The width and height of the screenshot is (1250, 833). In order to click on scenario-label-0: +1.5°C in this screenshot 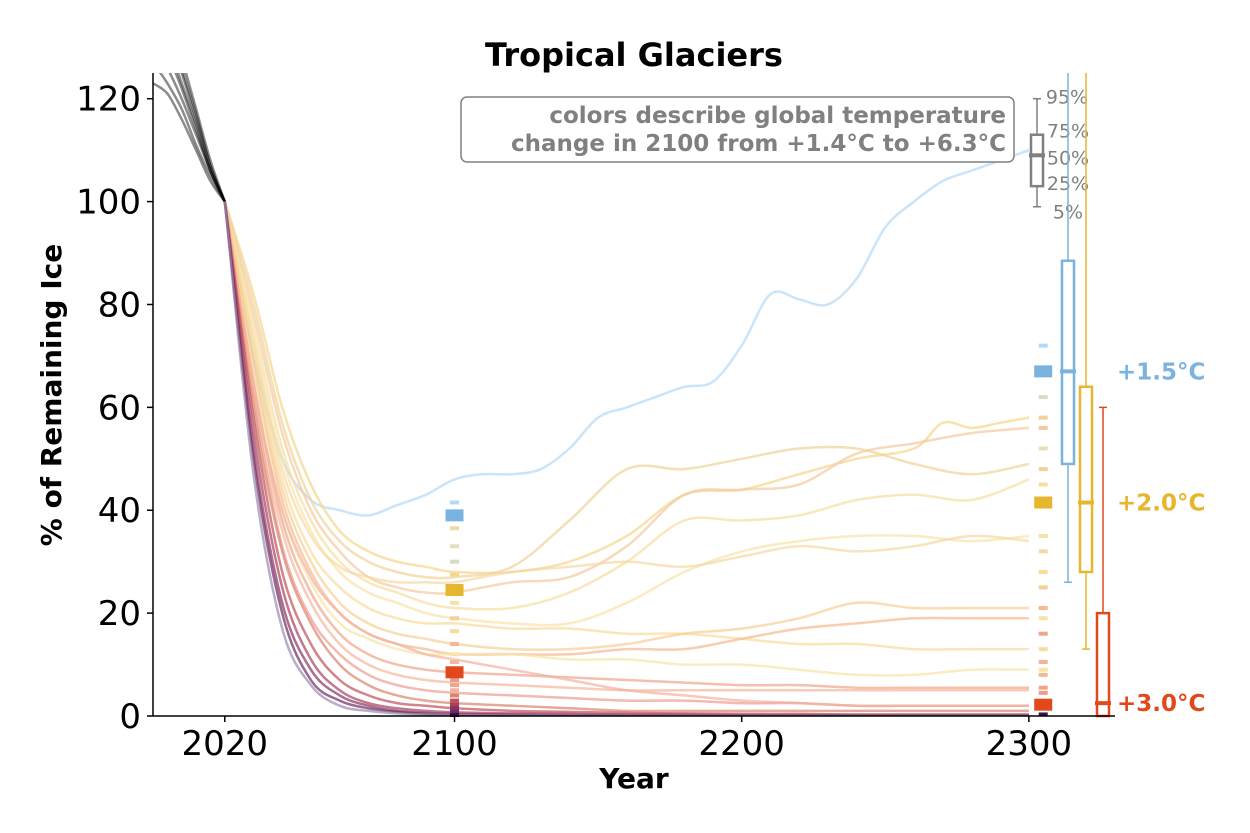, I will do `click(1161, 372)`.